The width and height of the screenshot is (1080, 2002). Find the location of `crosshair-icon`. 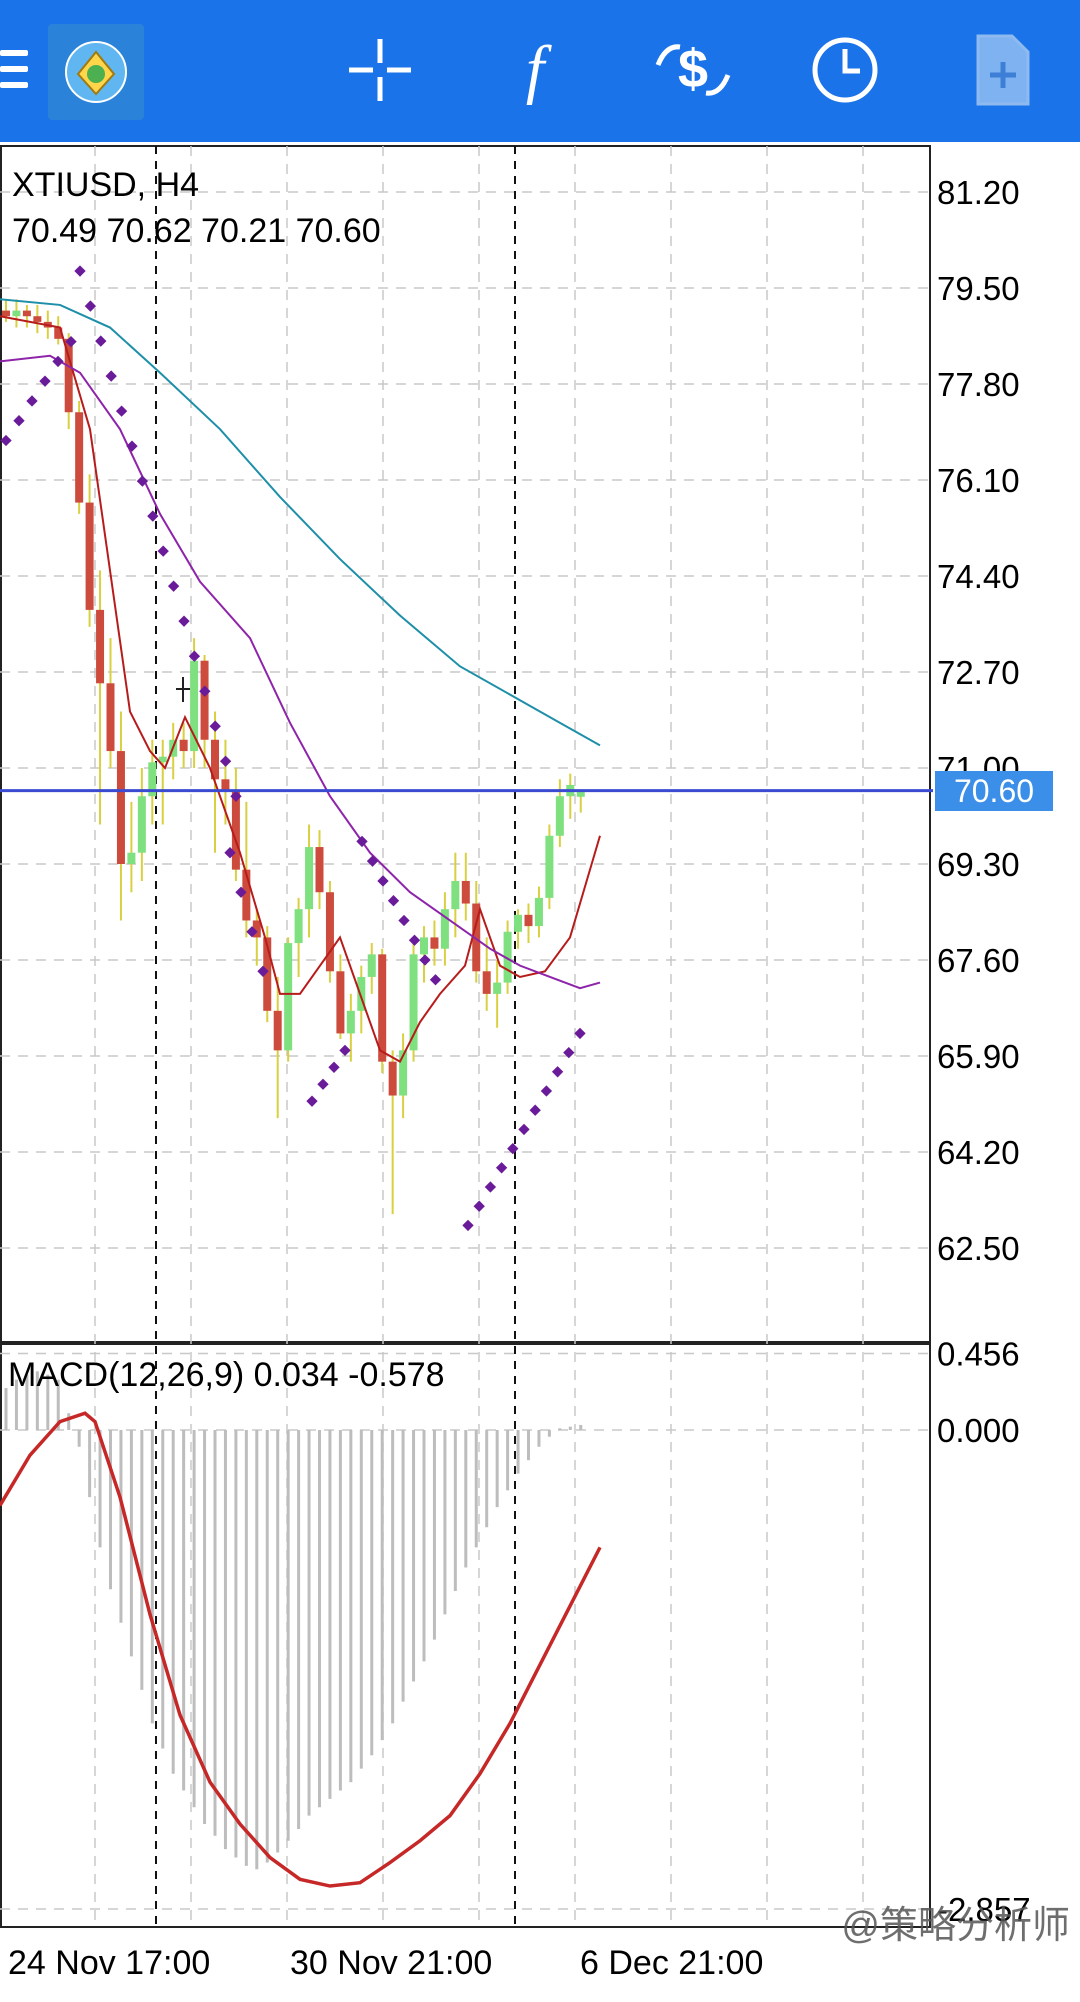

crosshair-icon is located at coordinates (380, 70).